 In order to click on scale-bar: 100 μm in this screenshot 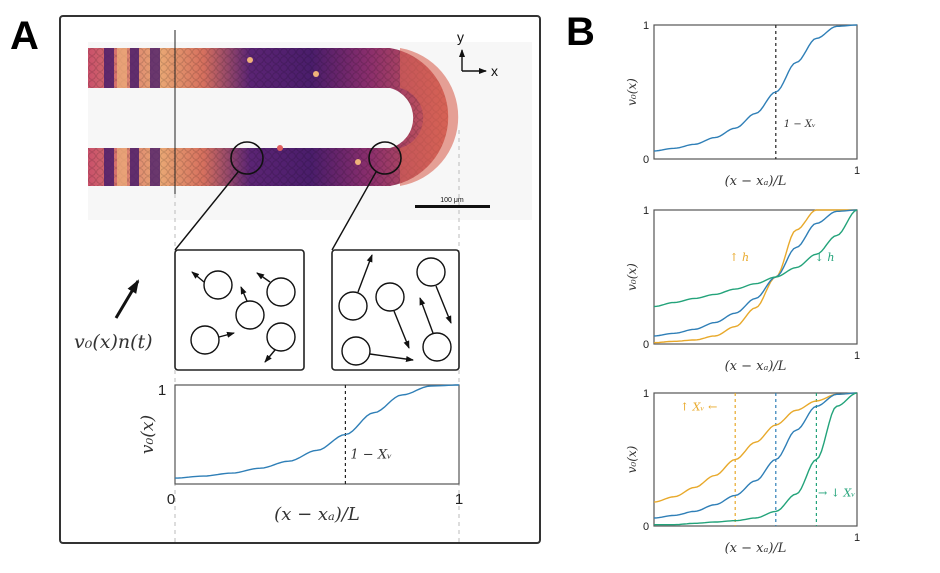, I will do `click(452, 202)`.